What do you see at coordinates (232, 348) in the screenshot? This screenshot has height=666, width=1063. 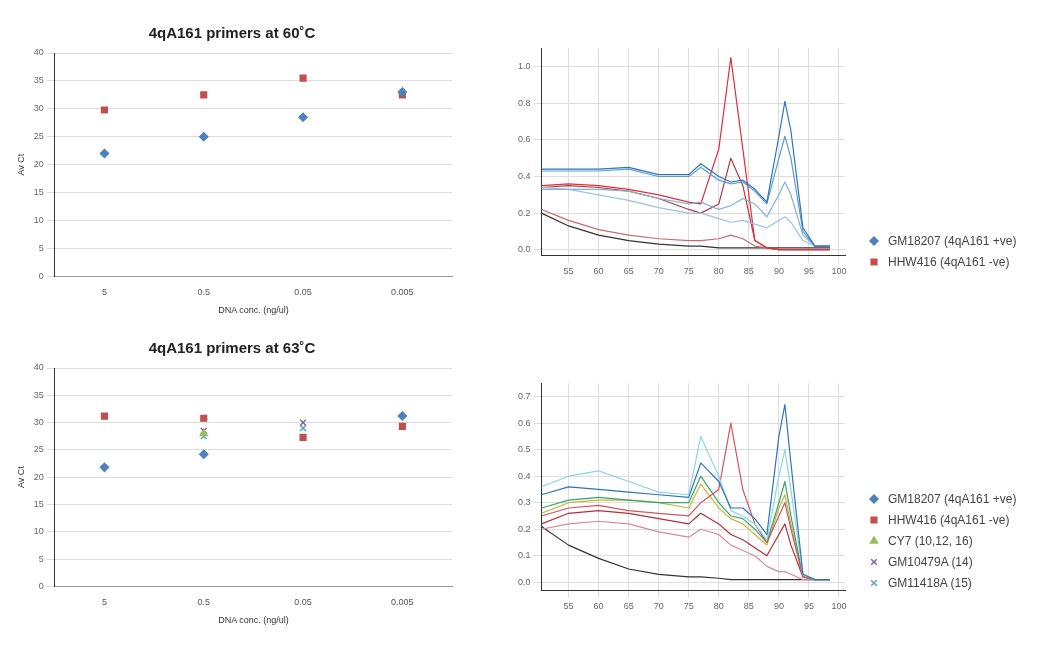 I see `chart-title: 4qA161 primers at 63˚C` at bounding box center [232, 348].